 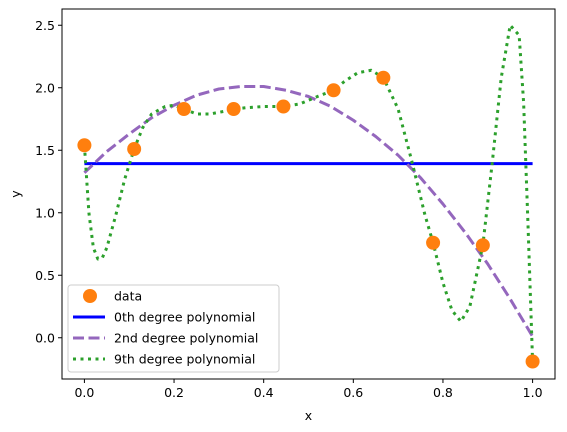 What do you see at coordinates (45, 275) in the screenshot?
I see `y-tick-label: 0.5` at bounding box center [45, 275].